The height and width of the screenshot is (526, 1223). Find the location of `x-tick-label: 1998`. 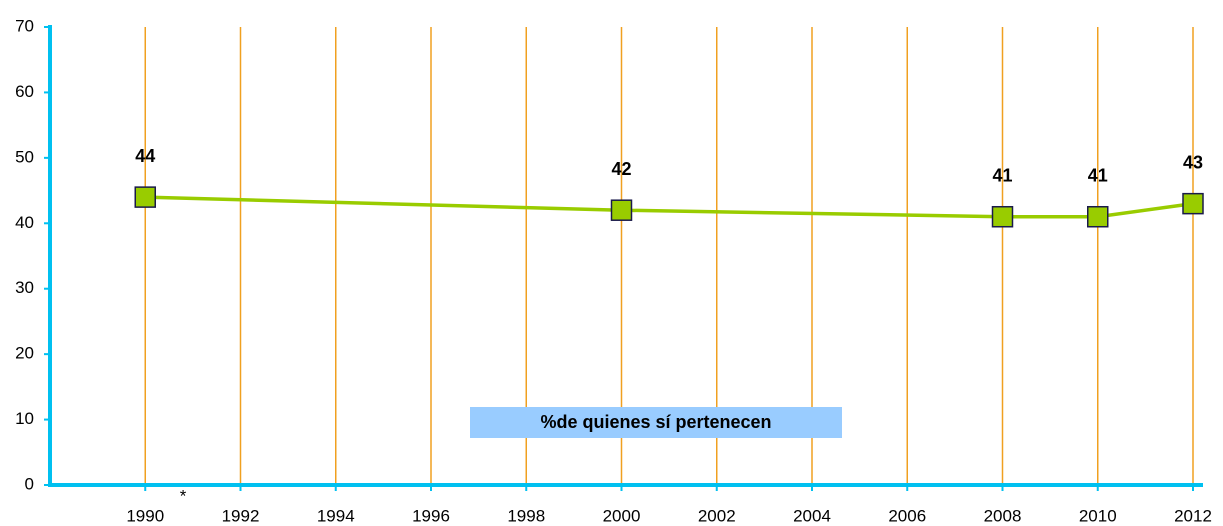

x-tick-label: 1998 is located at coordinates (526, 515).